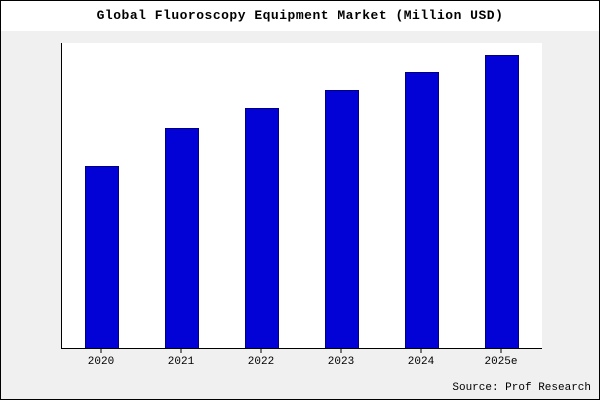 The width and height of the screenshot is (600, 400). Describe the element at coordinates (501, 362) in the screenshot. I see `x-tick-label-2025e: 2025e` at that location.